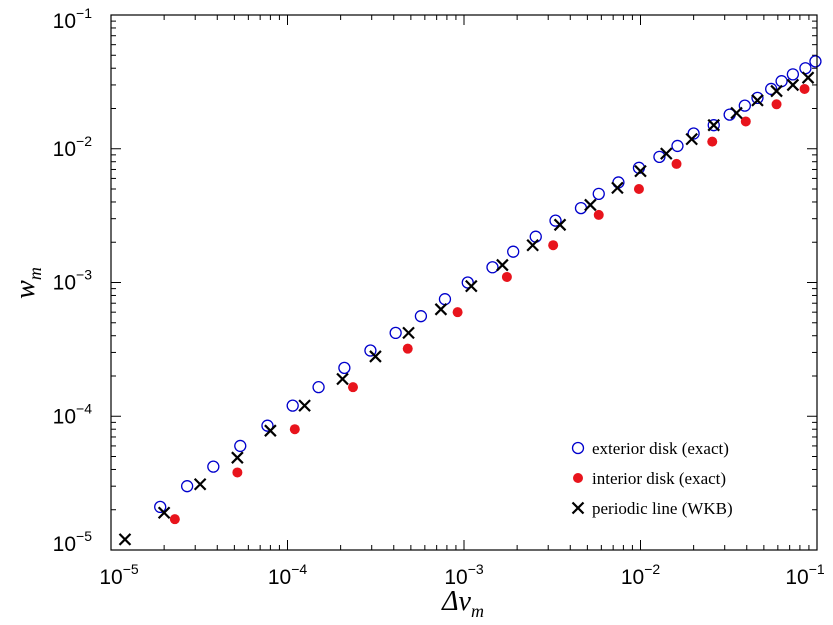 This screenshot has height=625, width=833. I want to click on y-tick-label: 10⁻³, so click(73, 281).